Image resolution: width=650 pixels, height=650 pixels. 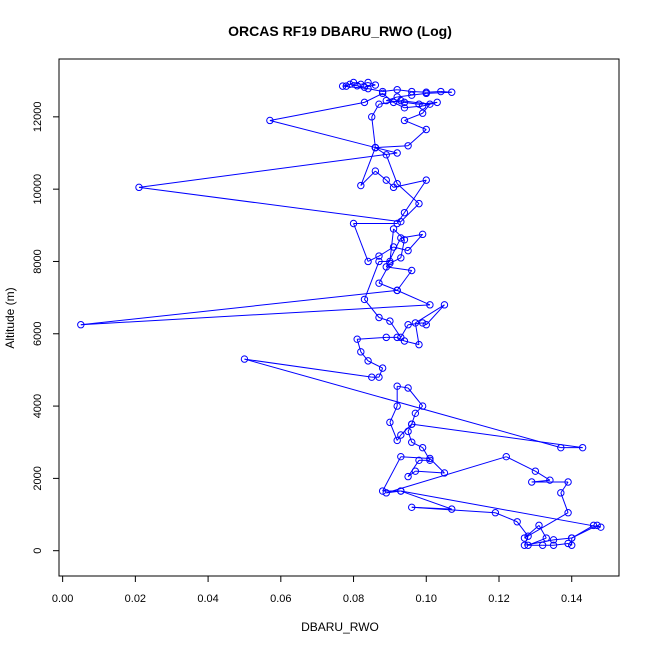 I want to click on y-tick-label: 10000, so click(x=38, y=189).